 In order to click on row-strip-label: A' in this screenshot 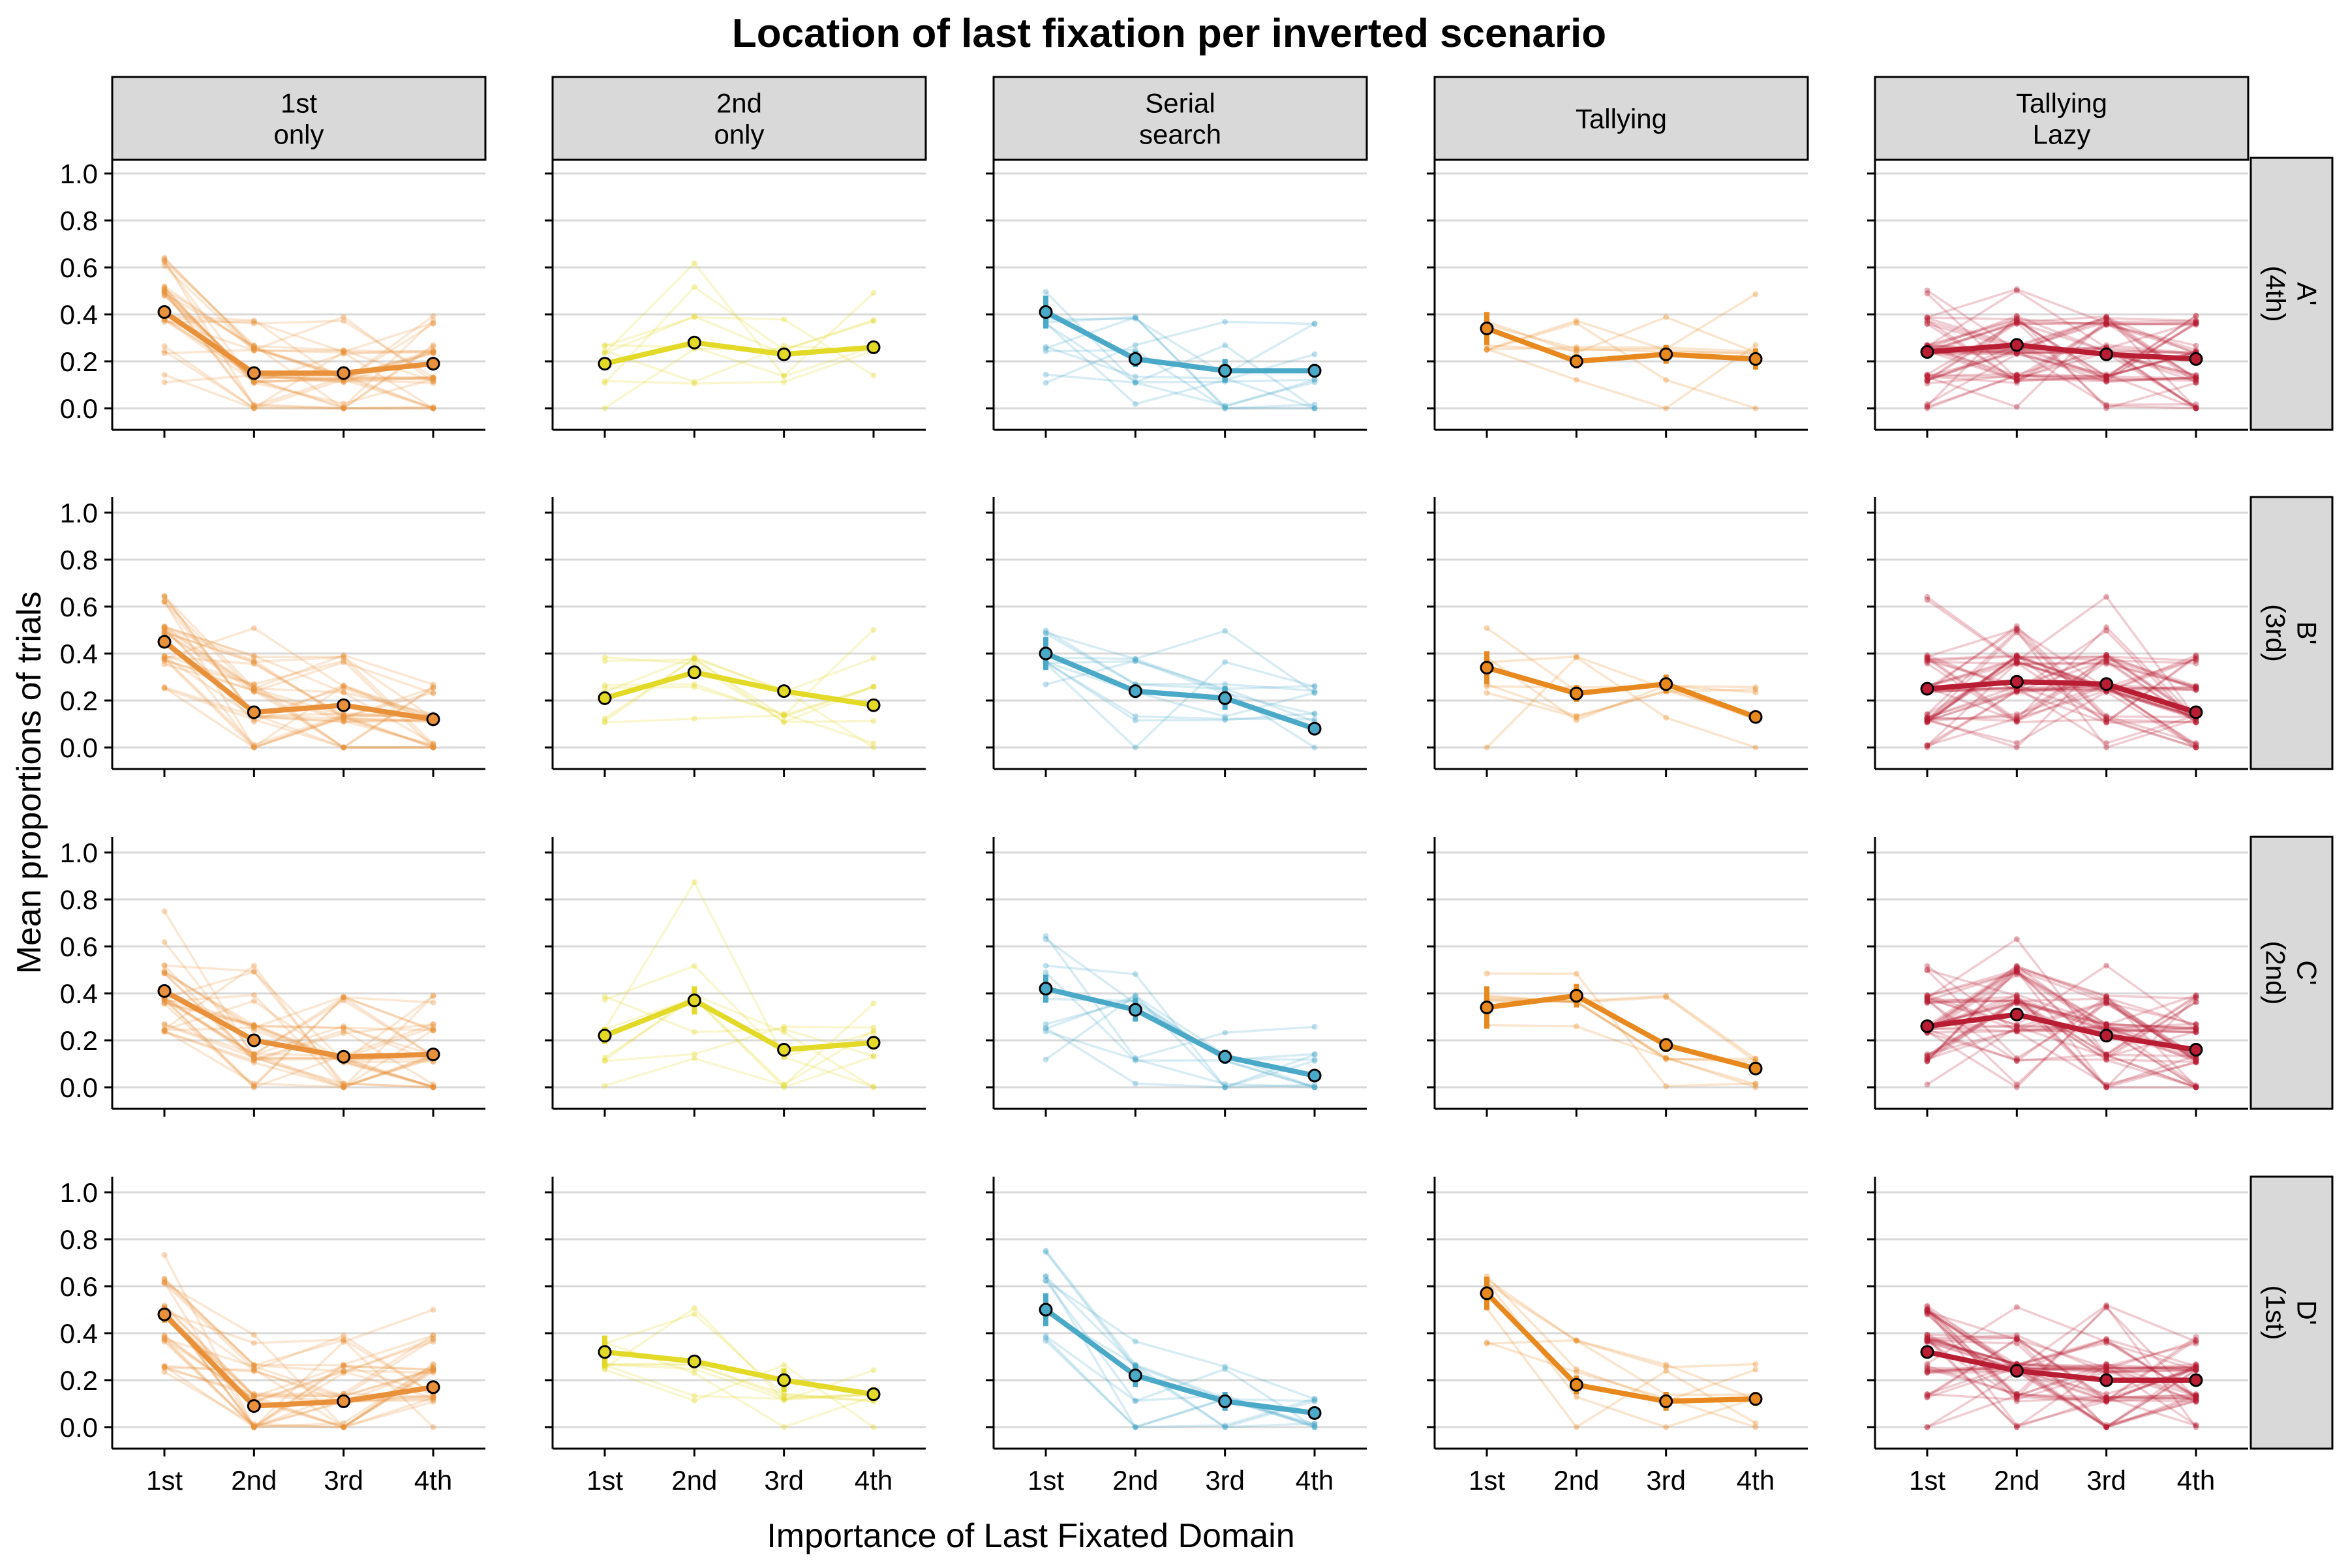, I will do `click(2307, 293)`.